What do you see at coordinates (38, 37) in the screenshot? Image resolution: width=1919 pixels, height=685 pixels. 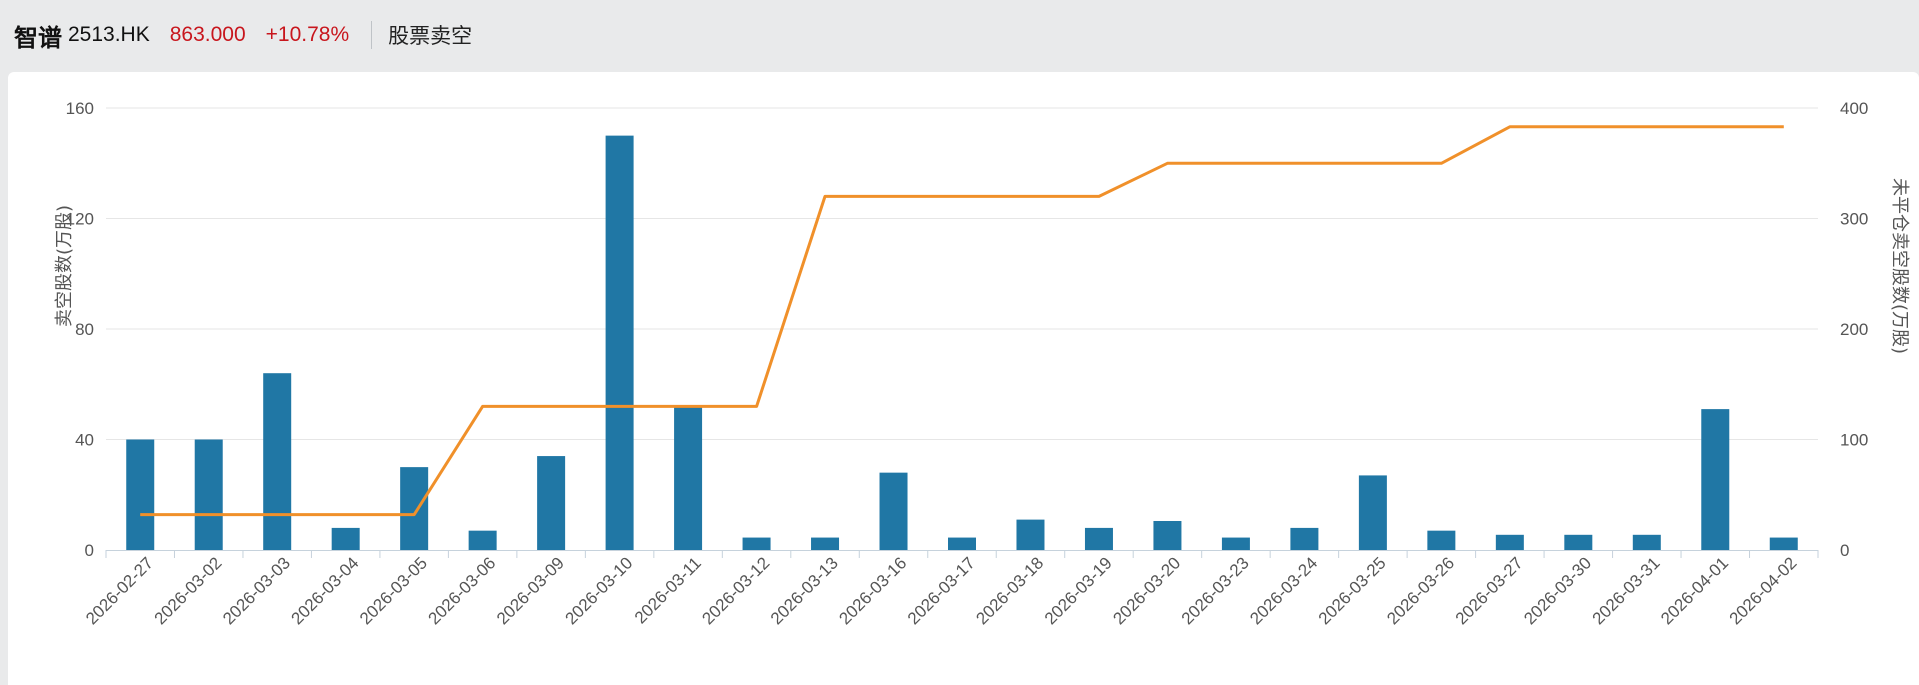 I see `stock-name: 智谱` at bounding box center [38, 37].